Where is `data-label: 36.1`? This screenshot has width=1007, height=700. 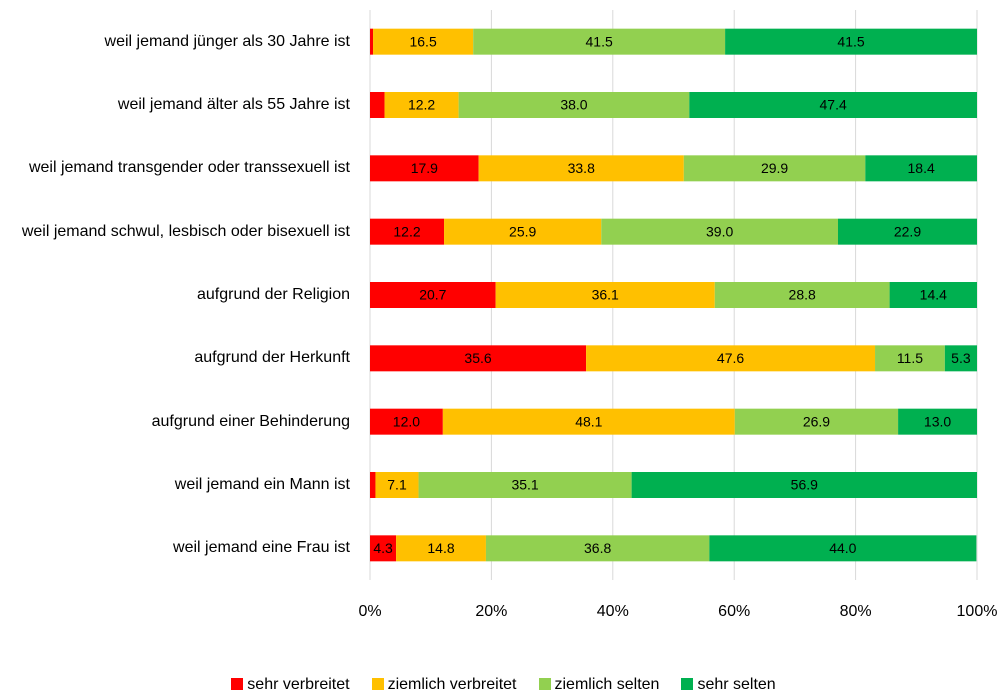 data-label: 36.1 is located at coordinates (605, 295).